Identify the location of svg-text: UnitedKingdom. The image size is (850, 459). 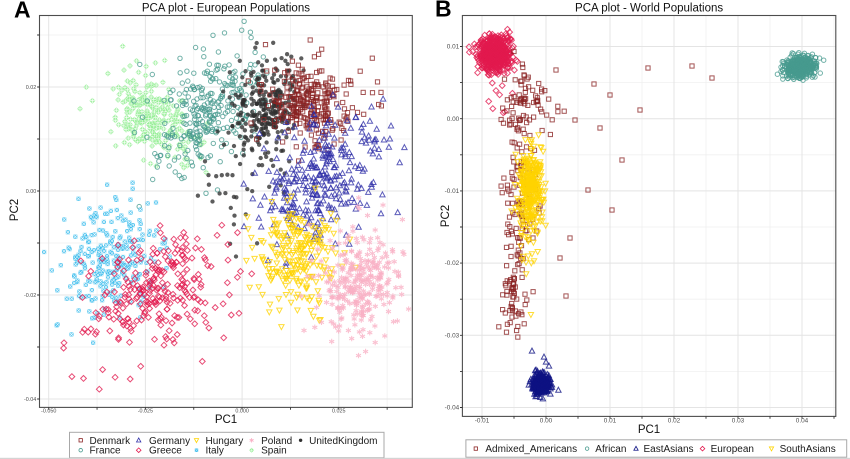
(343, 441).